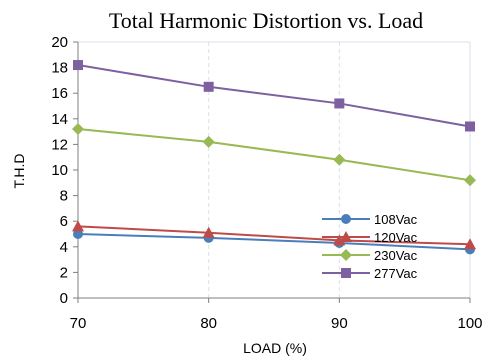 The image size is (490, 360). Describe the element at coordinates (59, 93) in the screenshot. I see `y-tick-label: 16` at that location.